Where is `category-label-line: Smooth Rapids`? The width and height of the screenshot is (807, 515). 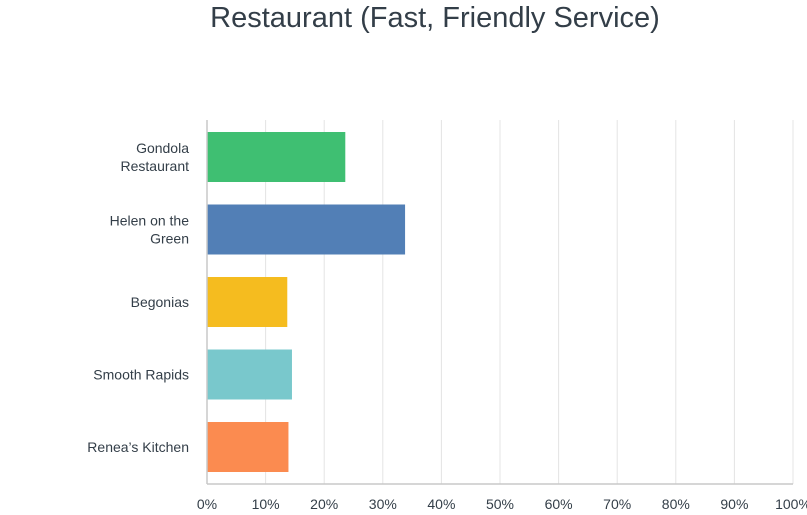 category-label-line: Smooth Rapids is located at coordinates (141, 375).